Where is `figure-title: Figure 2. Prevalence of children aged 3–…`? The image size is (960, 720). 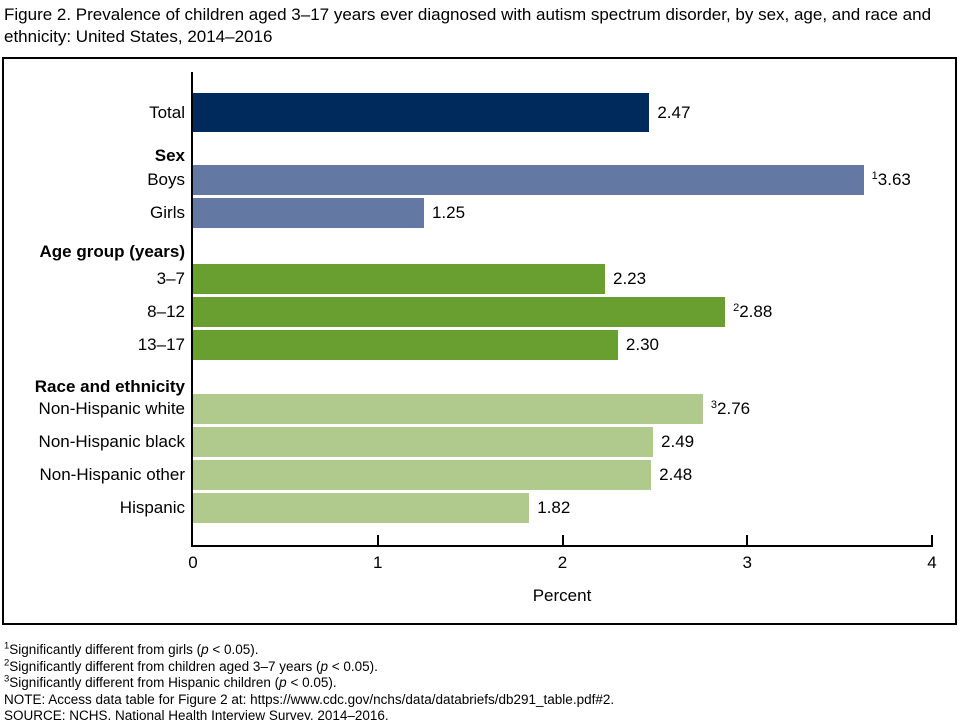
figure-title: Figure 2. Prevalence of children aged 3–… is located at coordinates (468, 25).